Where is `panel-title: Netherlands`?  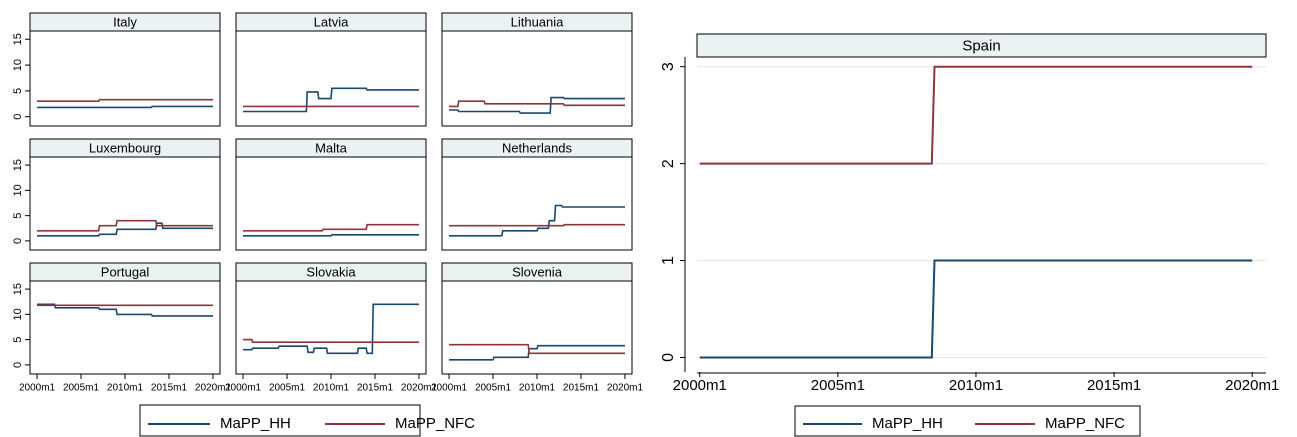
panel-title: Netherlands is located at coordinates (537, 147).